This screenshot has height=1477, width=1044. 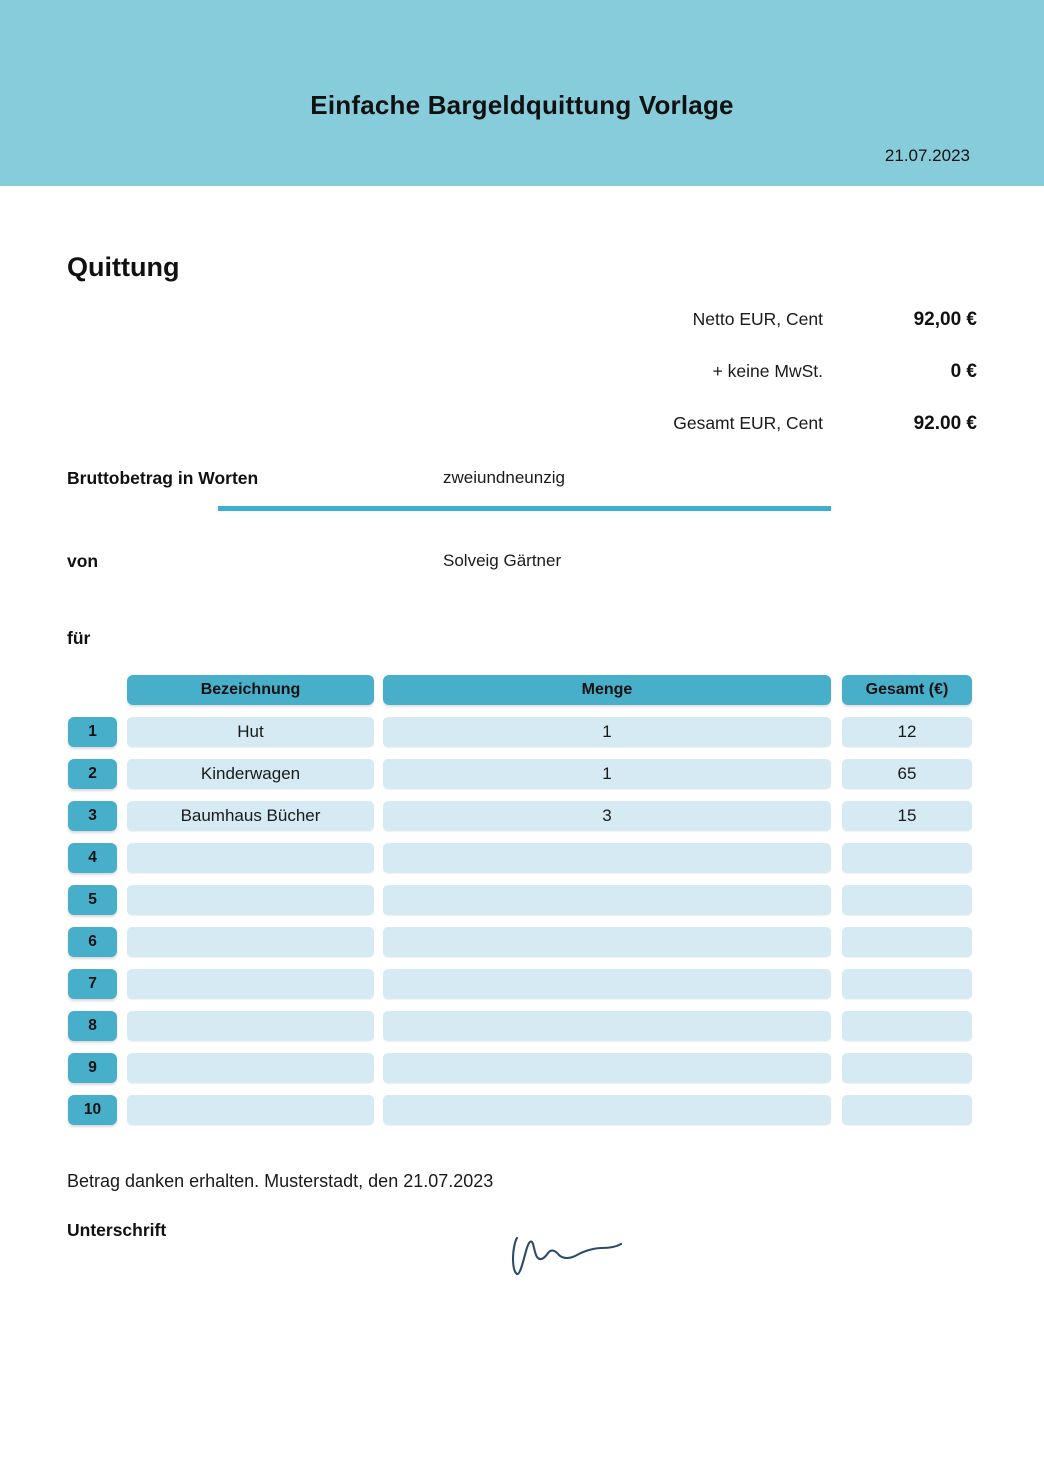 What do you see at coordinates (250, 690) in the screenshot?
I see `column-header-bezeichnung: Bezeichnung` at bounding box center [250, 690].